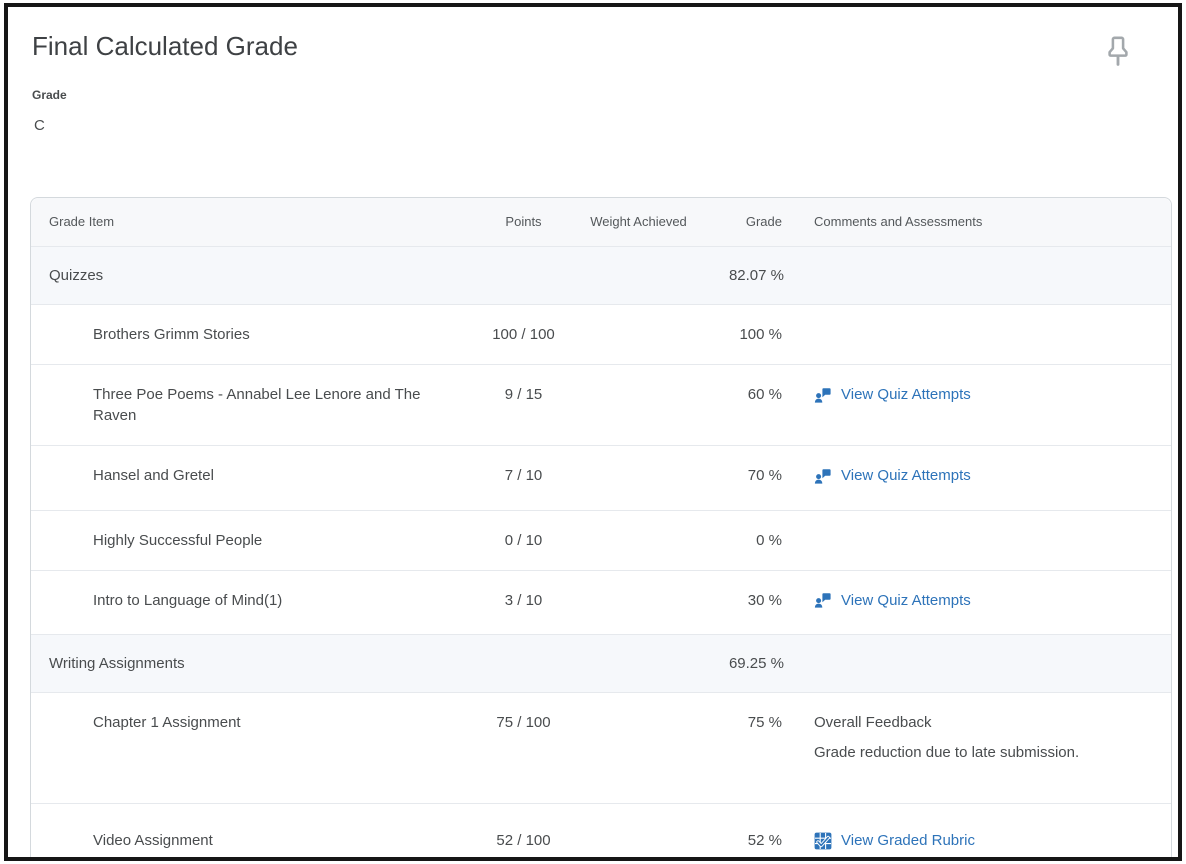 The height and width of the screenshot is (864, 1186). Describe the element at coordinates (982, 830) in the screenshot. I see `grade-item-comments: View Graded Rubric` at that location.